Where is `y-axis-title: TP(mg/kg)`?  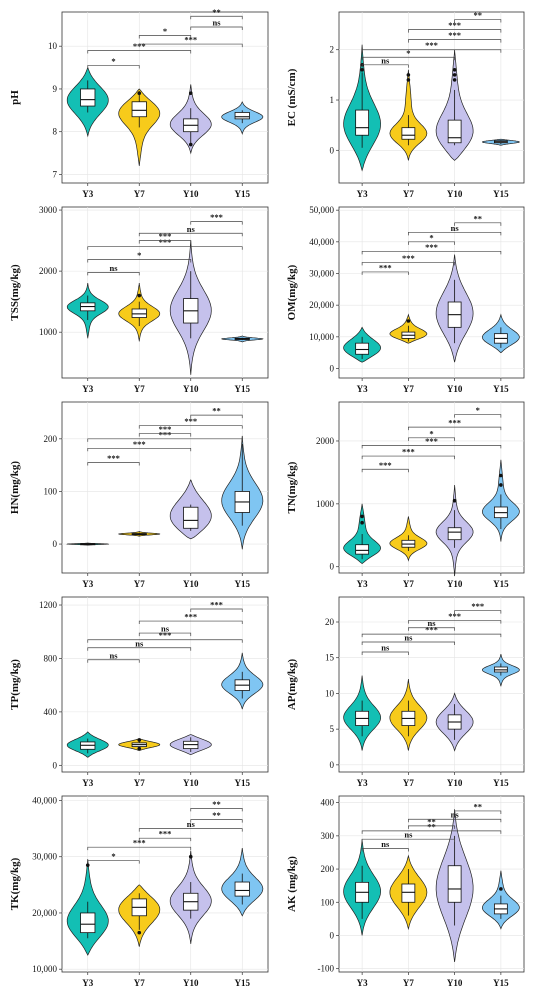 y-axis-title: TP(mg/kg) is located at coordinates (15, 684).